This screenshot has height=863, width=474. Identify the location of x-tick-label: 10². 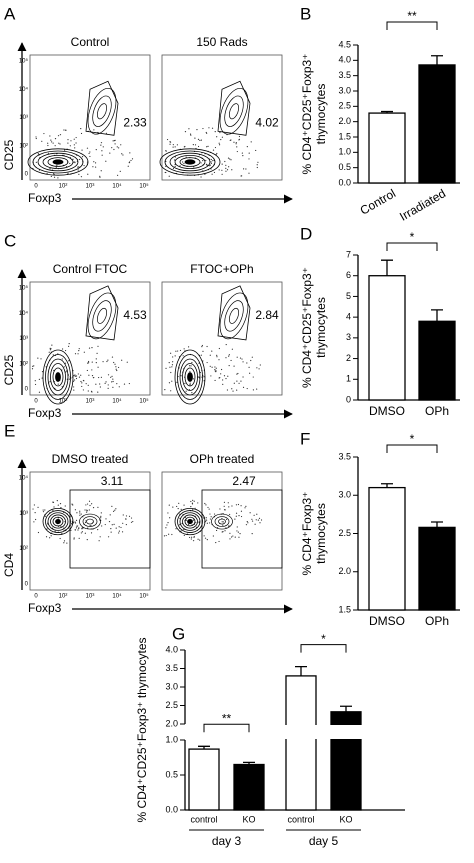
(63, 187).